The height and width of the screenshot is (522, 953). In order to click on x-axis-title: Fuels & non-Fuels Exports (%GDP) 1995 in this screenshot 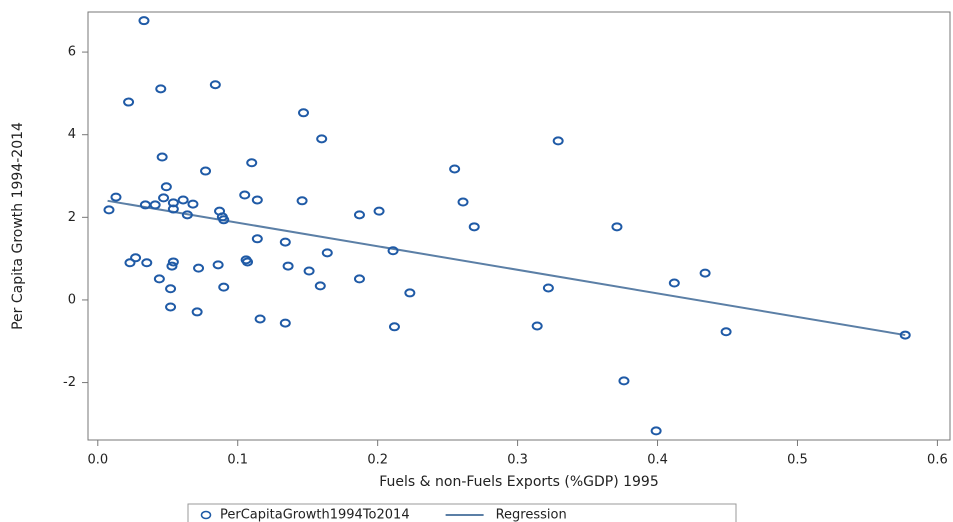, I will do `click(519, 482)`.